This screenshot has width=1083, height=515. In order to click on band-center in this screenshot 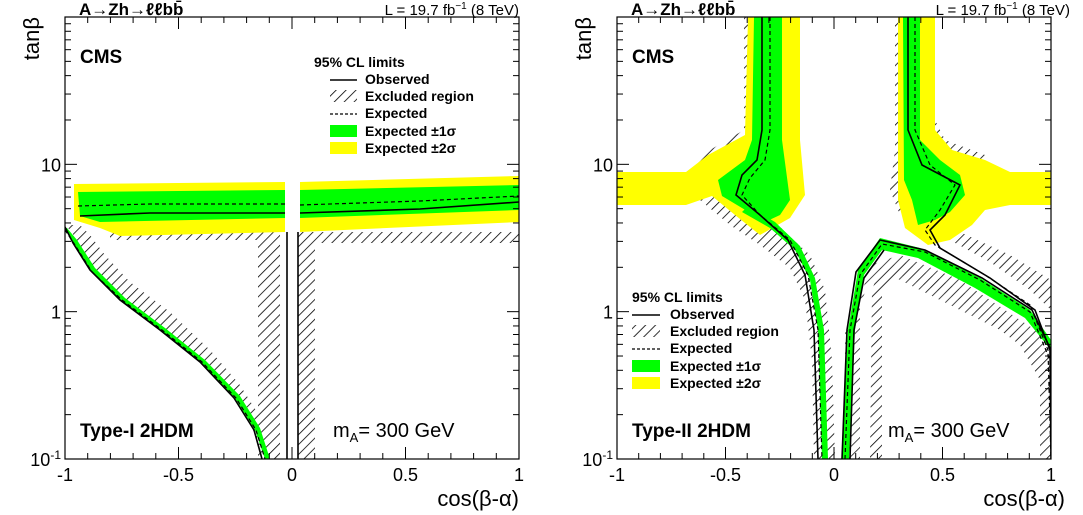, I will do `click(946, 348)`.